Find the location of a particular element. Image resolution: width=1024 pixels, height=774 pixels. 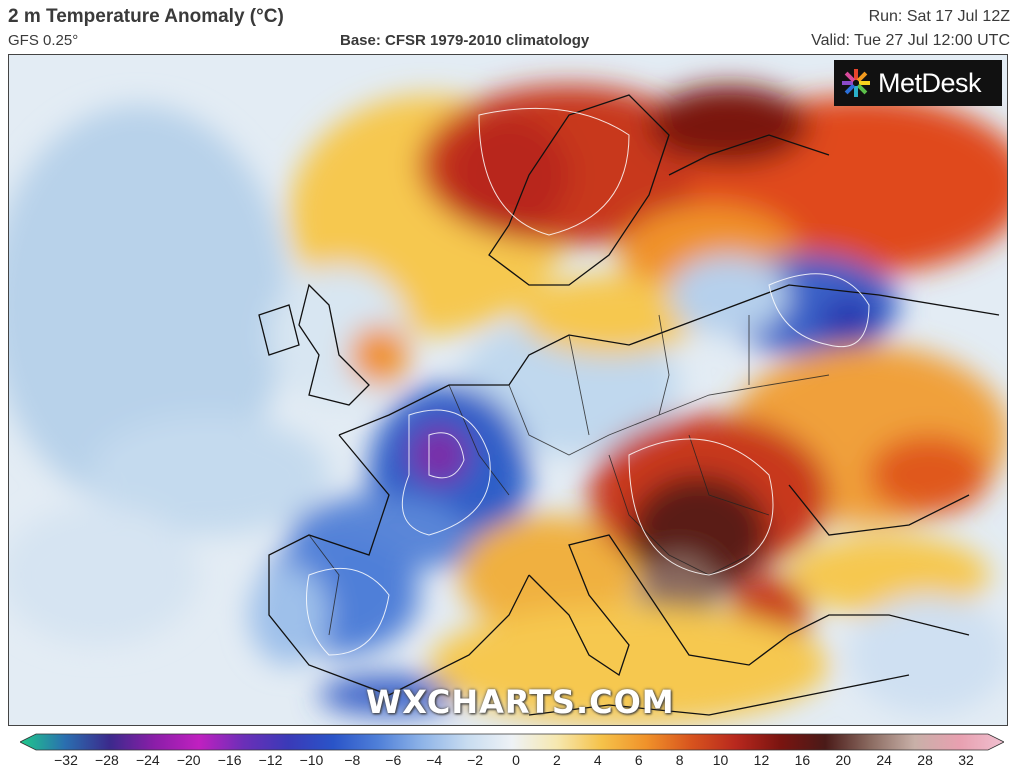

colorbar is located at coordinates (512, 742).